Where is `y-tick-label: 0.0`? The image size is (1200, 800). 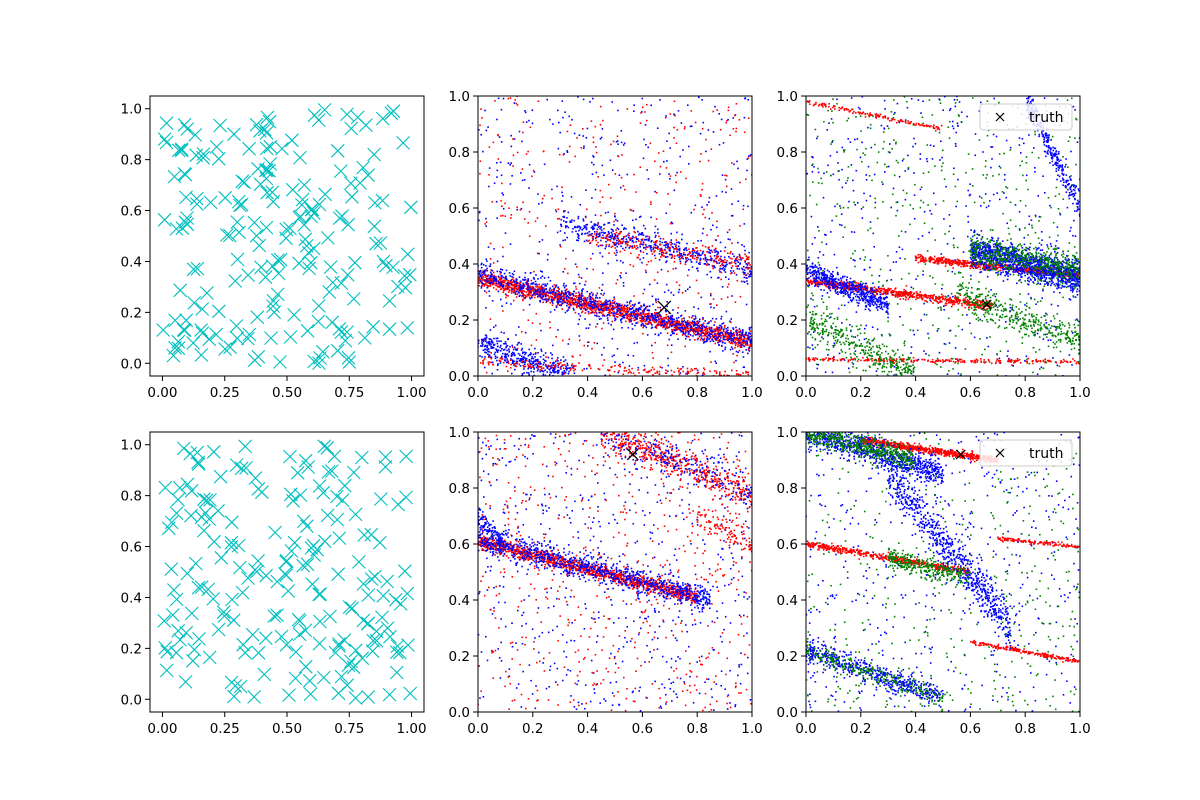 y-tick-label: 0.0 is located at coordinates (459, 377).